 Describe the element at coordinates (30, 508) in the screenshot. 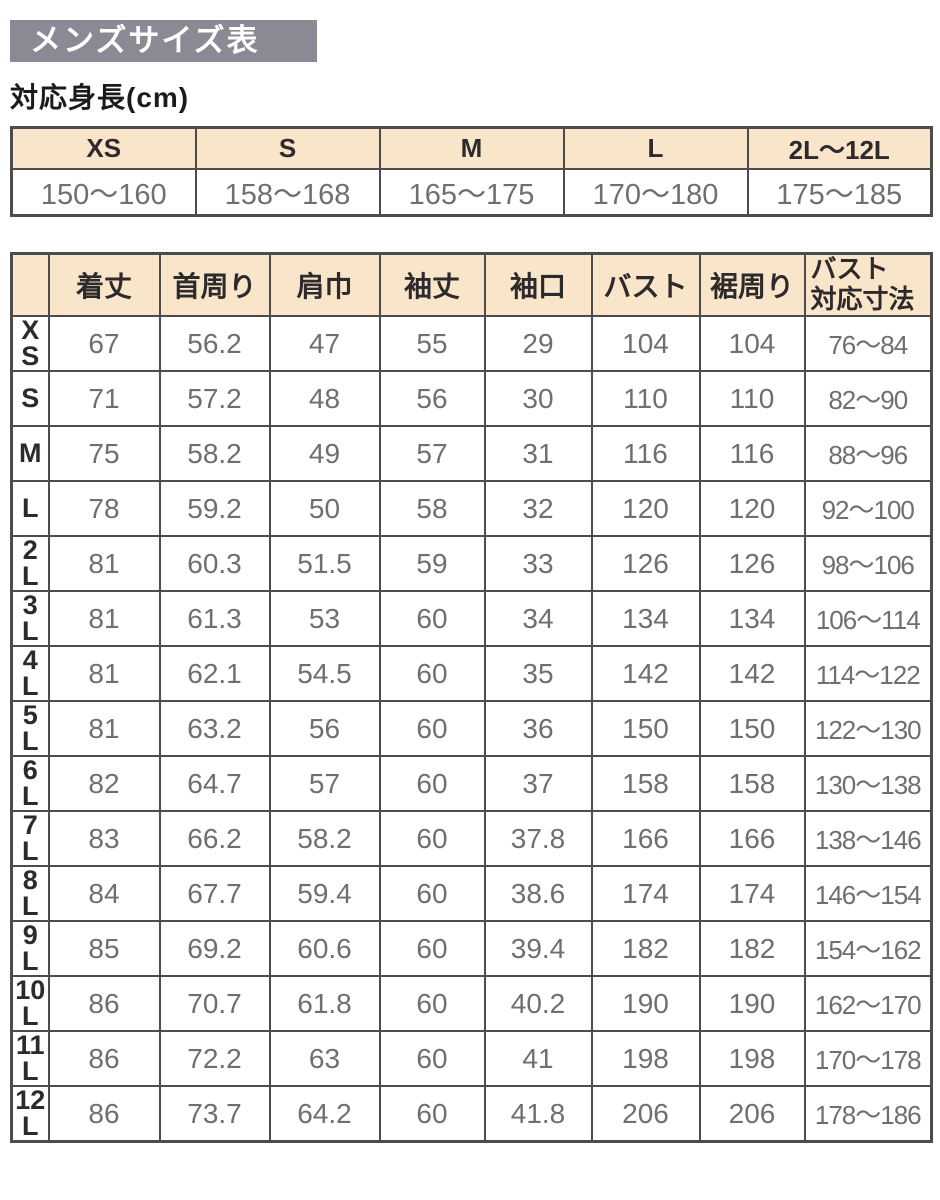

I see `size-row-label: L` at that location.